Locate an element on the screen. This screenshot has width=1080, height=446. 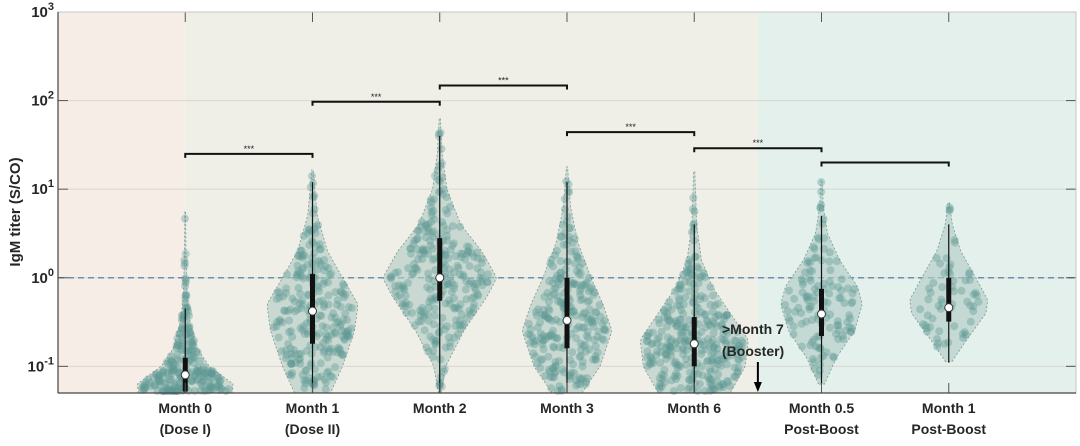
significance-bracket is located at coordinates (249, 155).